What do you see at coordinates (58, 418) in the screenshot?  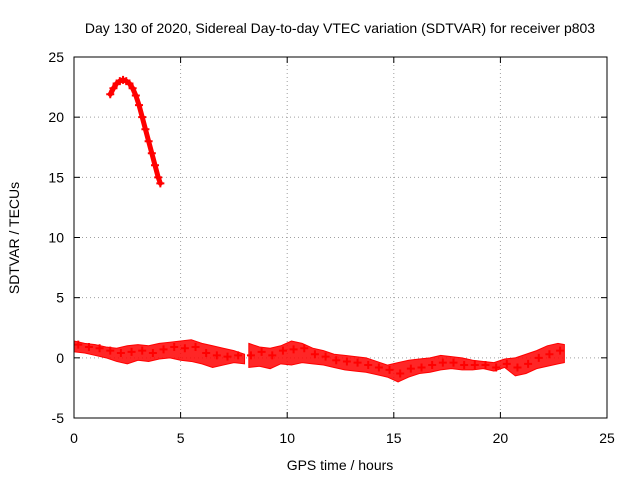 I see `y-tick-label: -5` at bounding box center [58, 418].